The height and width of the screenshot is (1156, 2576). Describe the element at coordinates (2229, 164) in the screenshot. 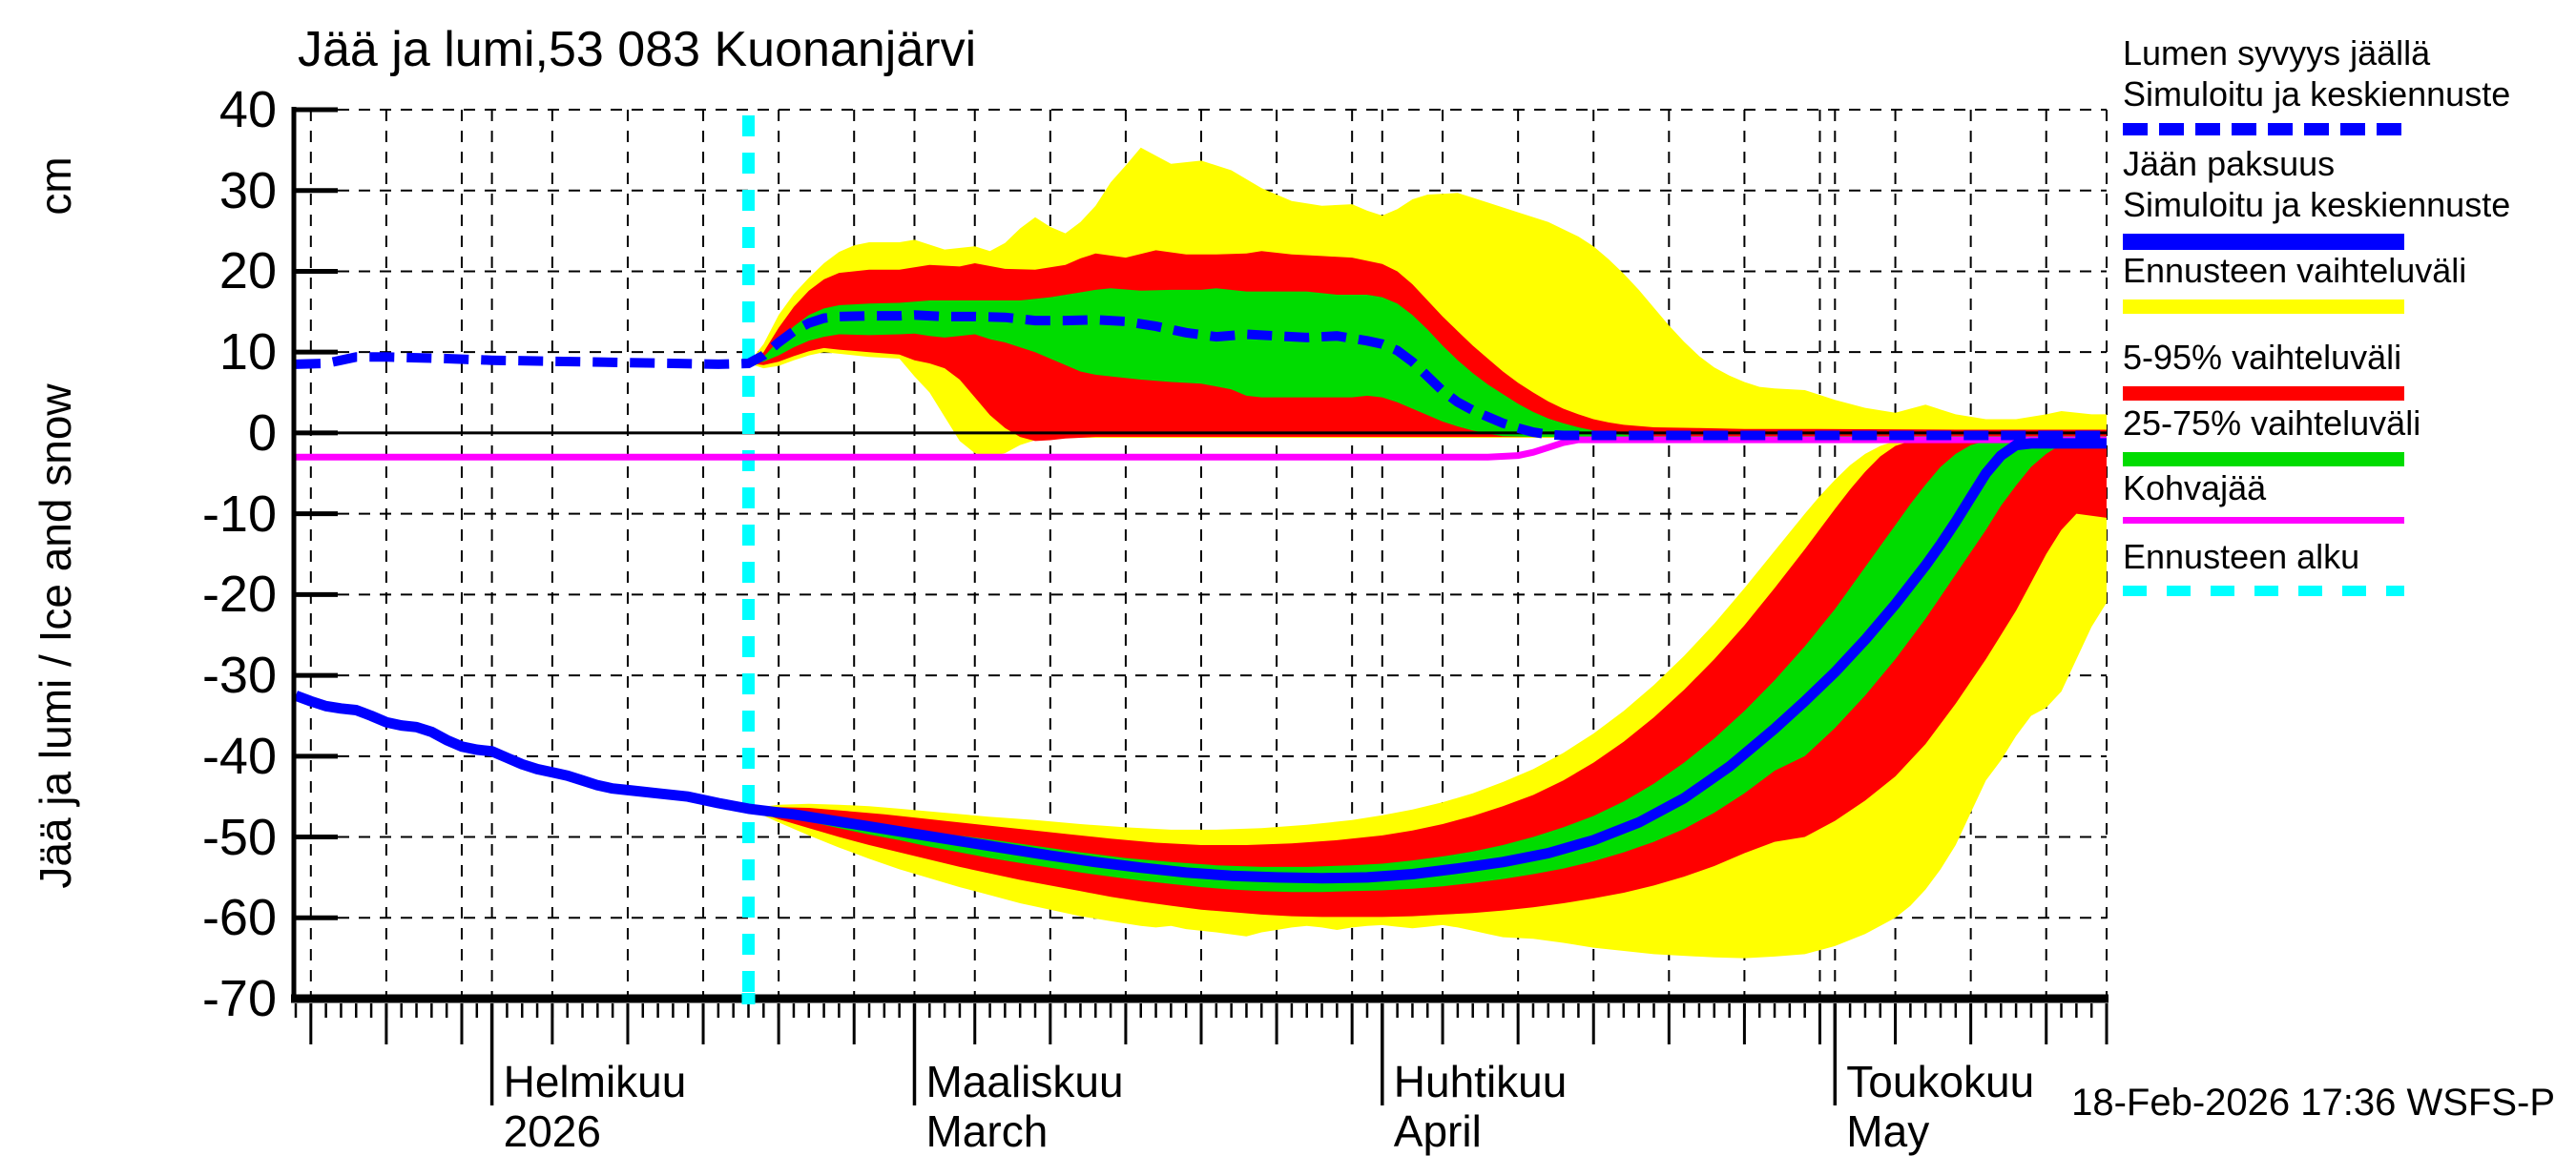

I see `legend-label: Jään paksuus` at that location.